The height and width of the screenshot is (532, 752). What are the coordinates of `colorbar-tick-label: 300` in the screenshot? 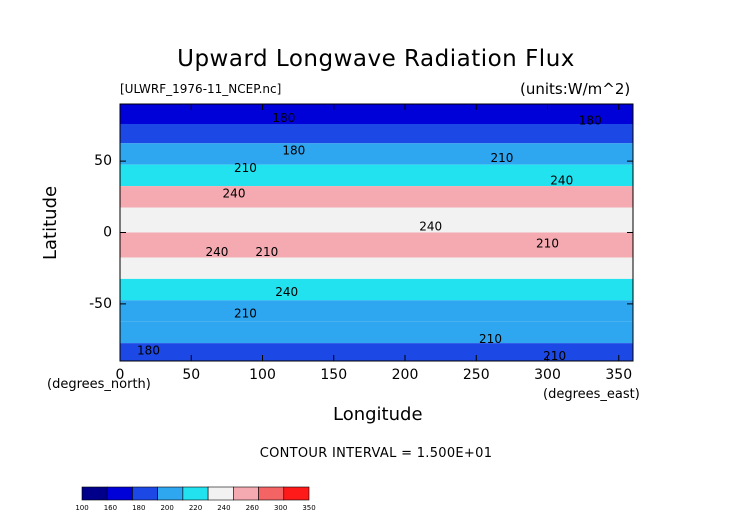 It's located at (280, 508).